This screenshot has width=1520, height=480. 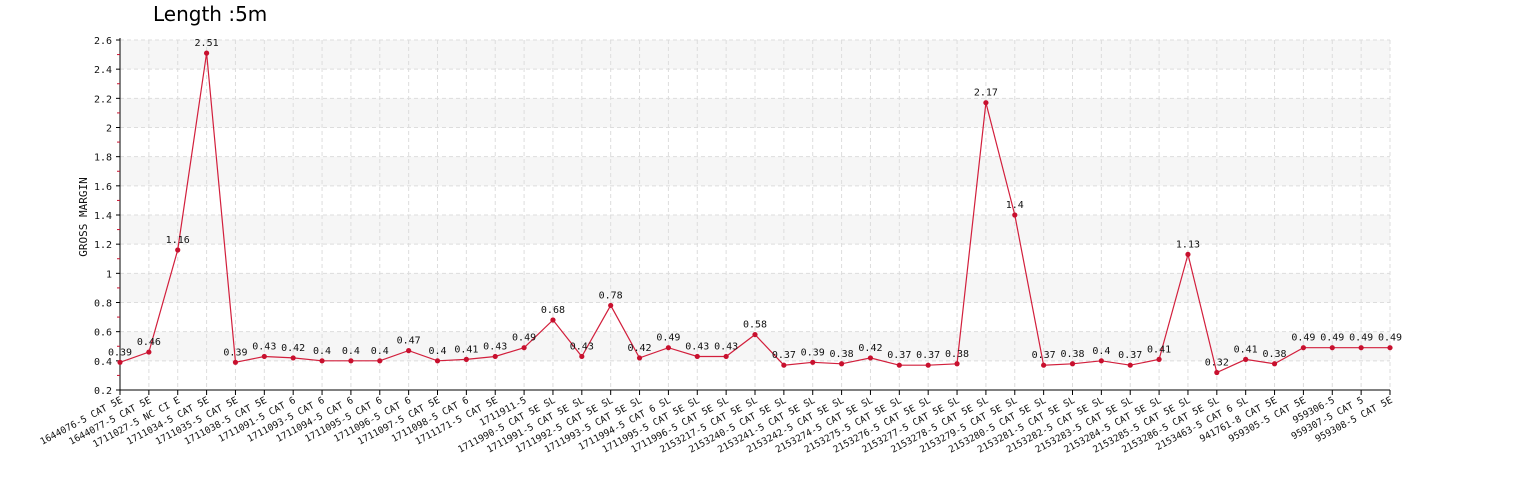 What do you see at coordinates (103, 216) in the screenshot?
I see `y-tick-label: 1.4` at bounding box center [103, 216].